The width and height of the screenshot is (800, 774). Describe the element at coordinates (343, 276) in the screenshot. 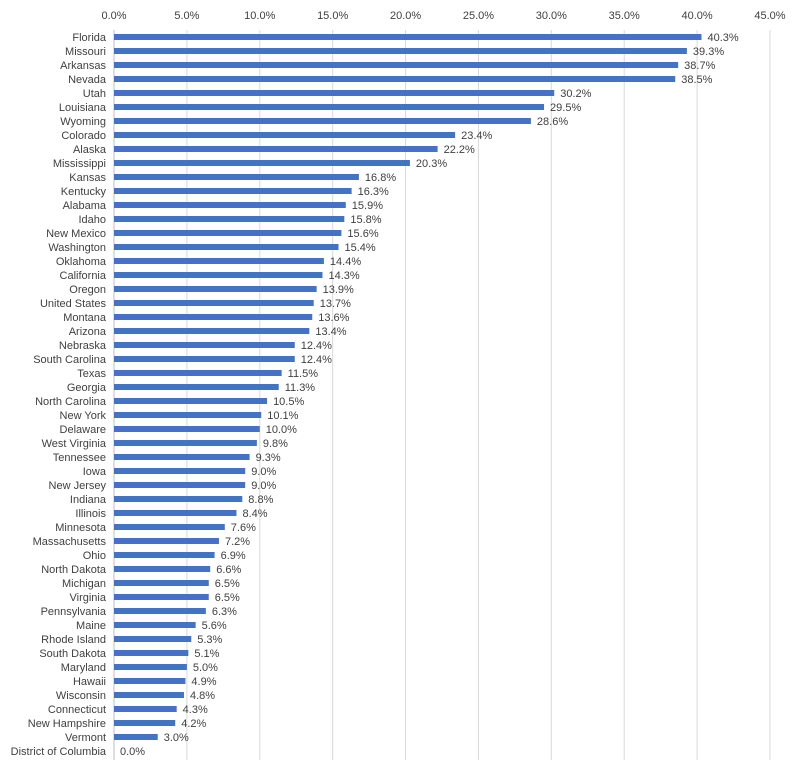

I see `data-label: 14.3%` at that location.